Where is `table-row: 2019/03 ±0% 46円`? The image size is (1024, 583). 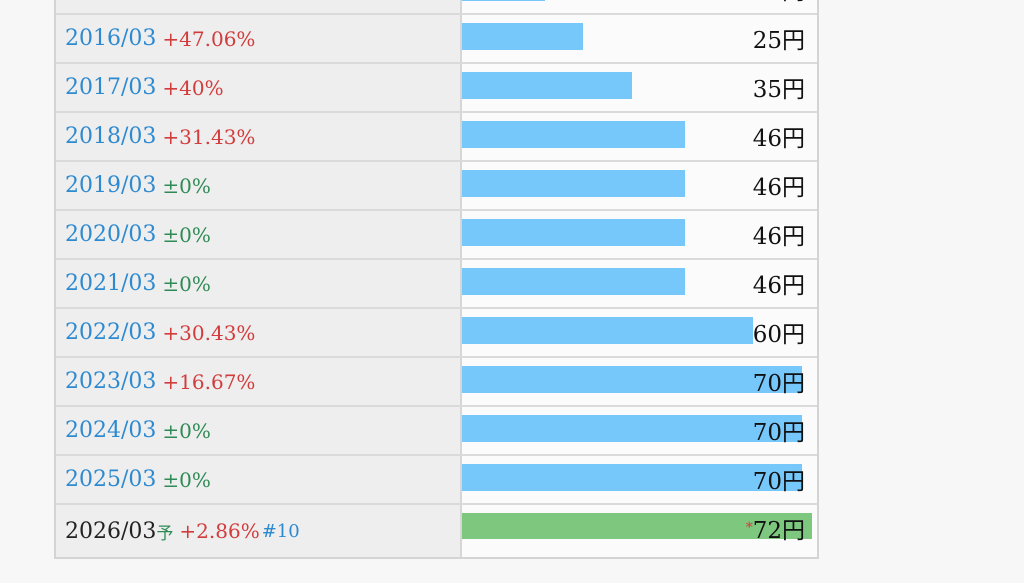 table-row: 2019/03 ±0% 46円 is located at coordinates (436, 186).